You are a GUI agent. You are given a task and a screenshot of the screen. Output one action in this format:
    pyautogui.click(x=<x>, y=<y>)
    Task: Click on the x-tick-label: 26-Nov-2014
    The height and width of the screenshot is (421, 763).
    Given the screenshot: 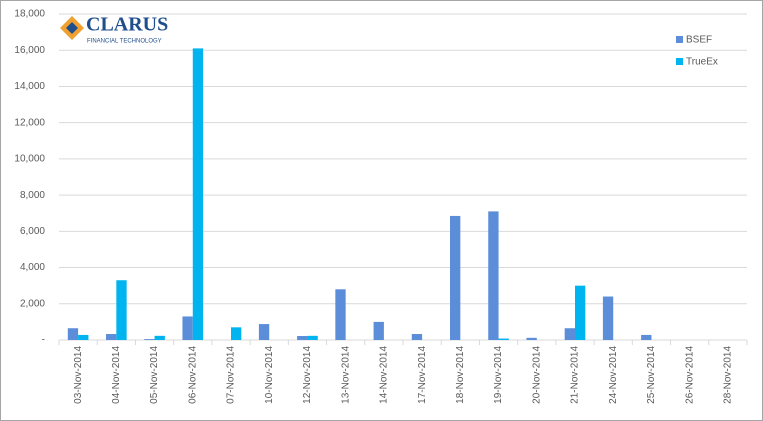 What is the action you would take?
    pyautogui.click(x=689, y=375)
    